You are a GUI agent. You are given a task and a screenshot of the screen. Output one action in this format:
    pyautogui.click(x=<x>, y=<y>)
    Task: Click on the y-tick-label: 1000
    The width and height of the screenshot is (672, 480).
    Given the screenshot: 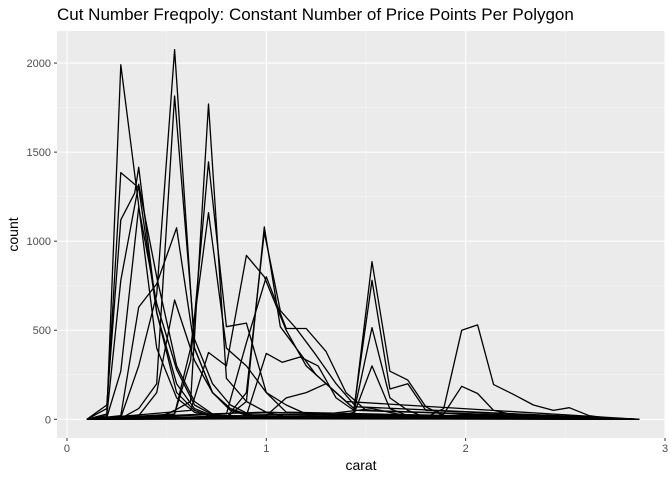 What is the action you would take?
    pyautogui.click(x=39, y=242)
    